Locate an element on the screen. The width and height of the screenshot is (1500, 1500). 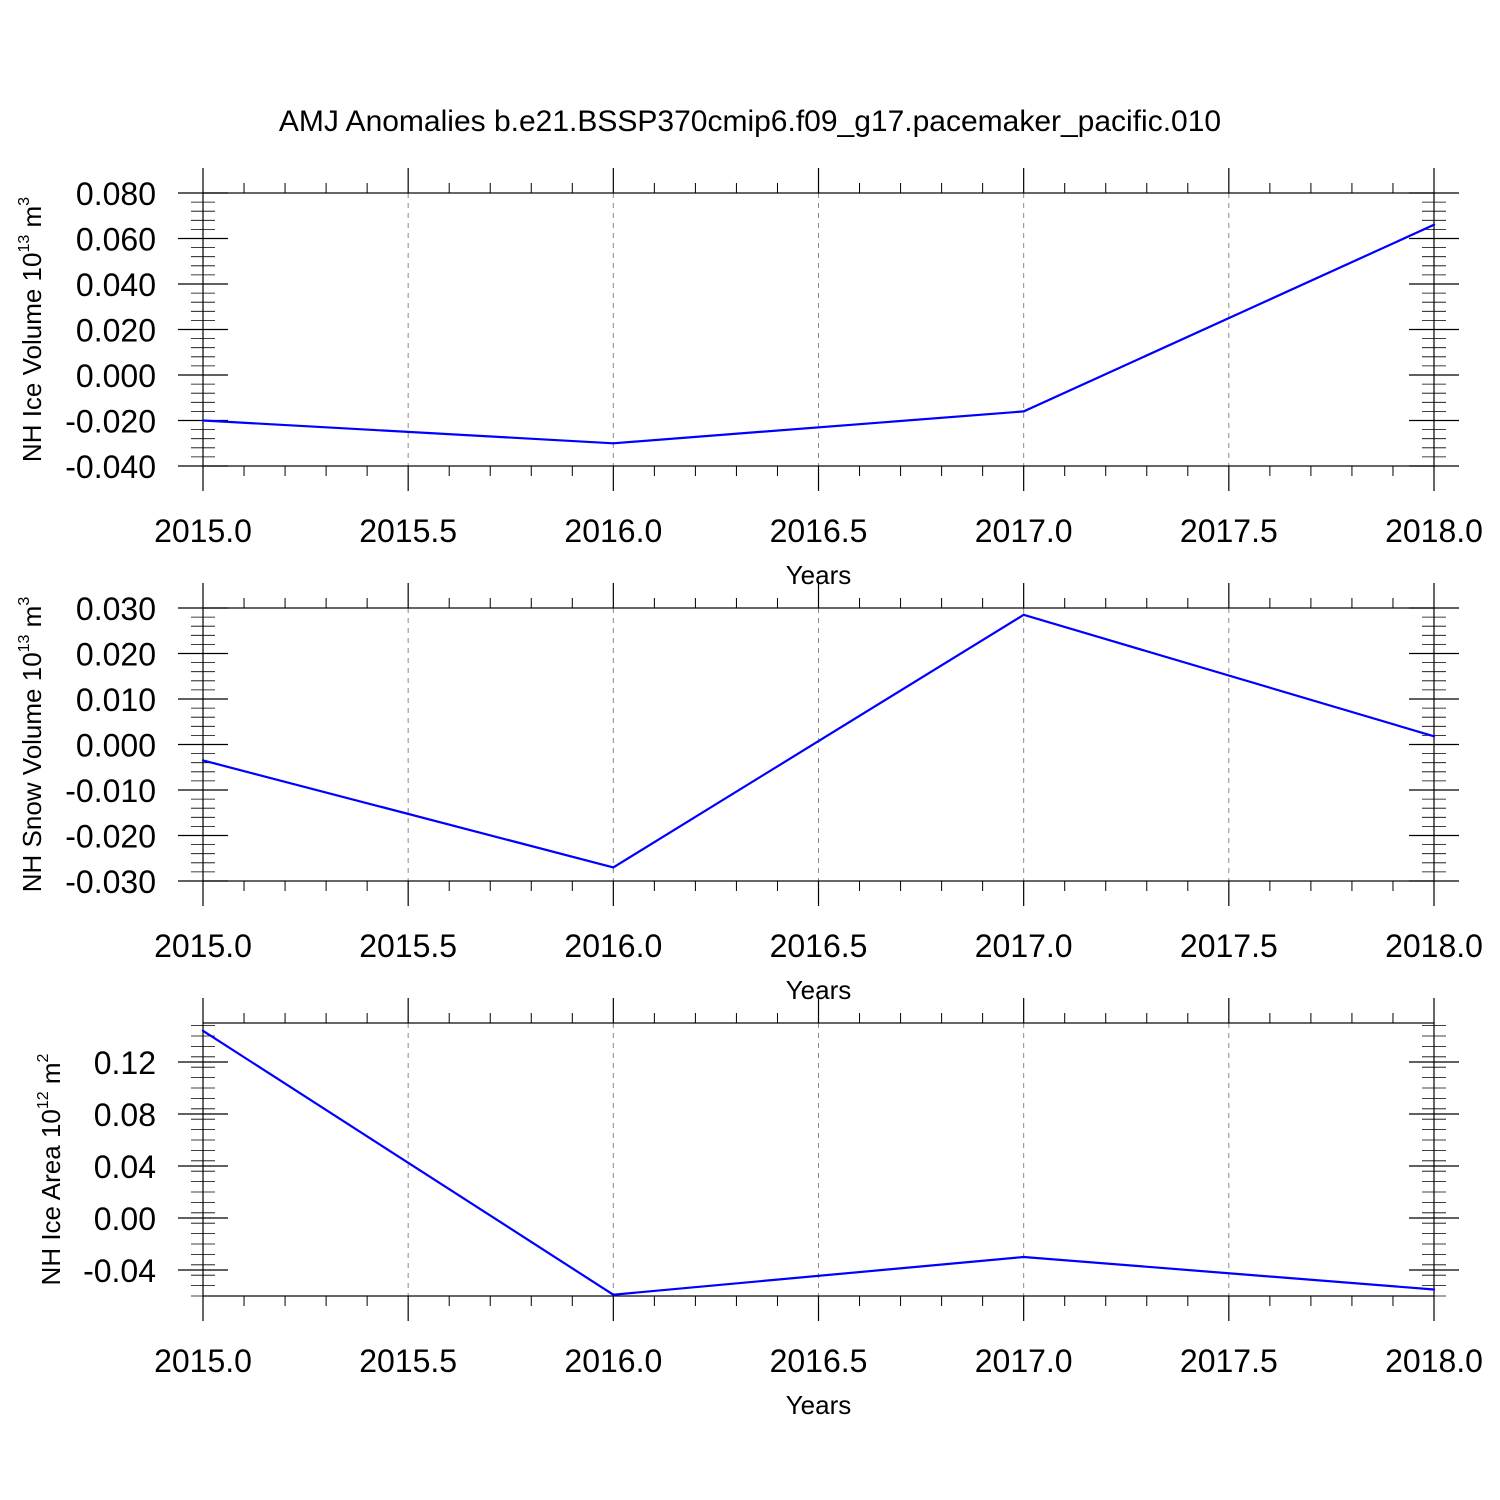
y-tick-label: -0.010 is located at coordinates (110, 791).